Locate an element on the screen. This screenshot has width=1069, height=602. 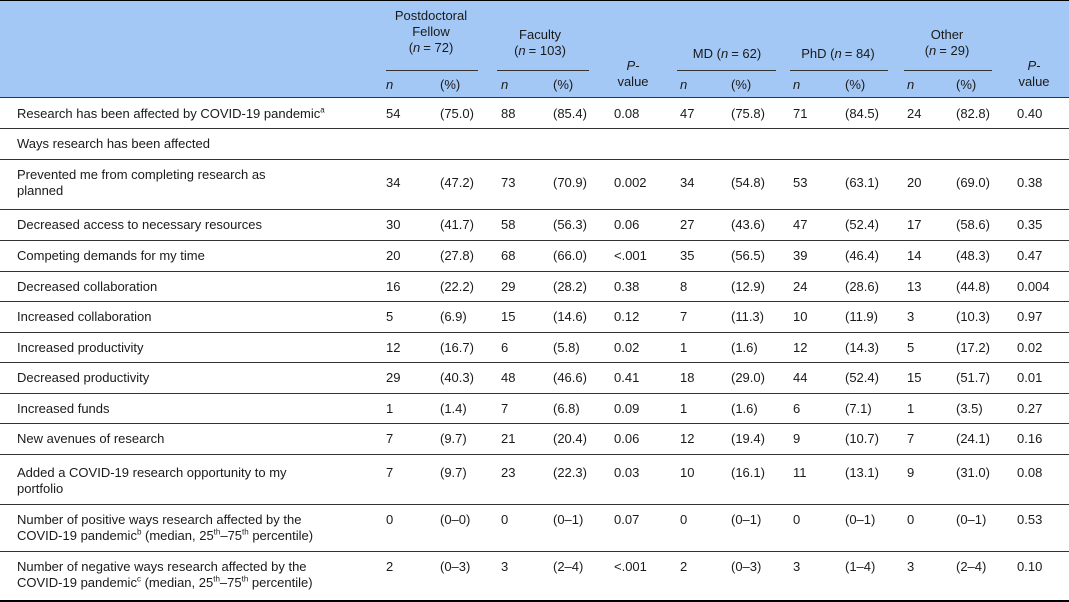
table-cell: (31.0) is located at coordinates (973, 472).